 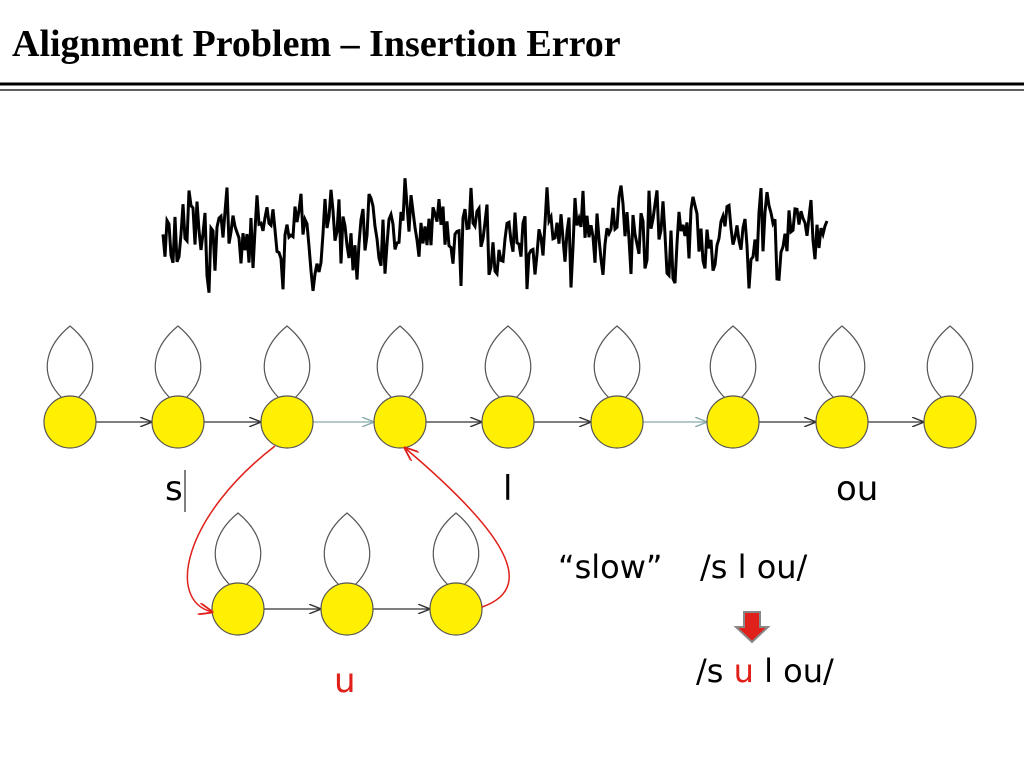 What do you see at coordinates (754, 567) in the screenshot?
I see `pronunciation: /s l ou/` at bounding box center [754, 567].